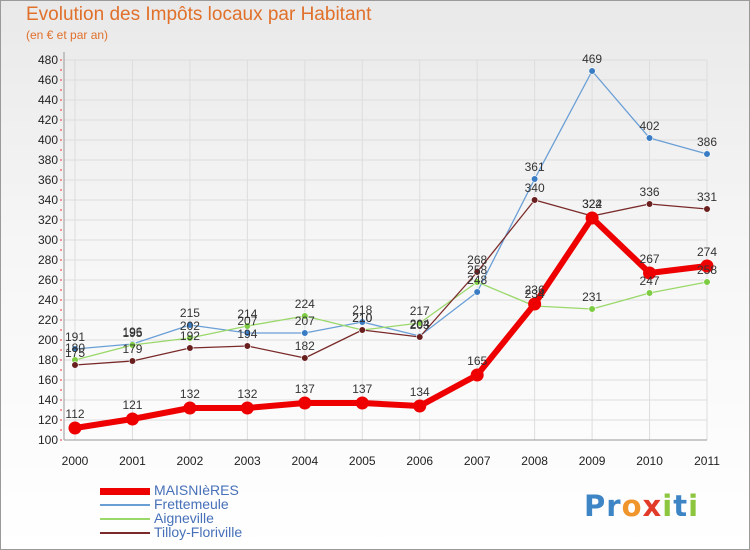 This screenshot has height=550, width=750. What do you see at coordinates (595, 506) in the screenshot?
I see `logo-letter: P` at bounding box center [595, 506].